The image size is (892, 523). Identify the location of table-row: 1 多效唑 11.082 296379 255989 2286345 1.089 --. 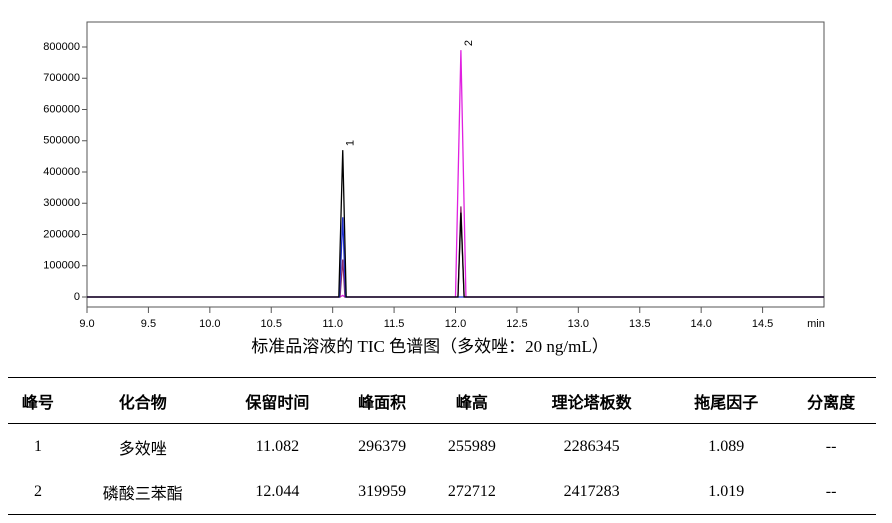
(442, 447).